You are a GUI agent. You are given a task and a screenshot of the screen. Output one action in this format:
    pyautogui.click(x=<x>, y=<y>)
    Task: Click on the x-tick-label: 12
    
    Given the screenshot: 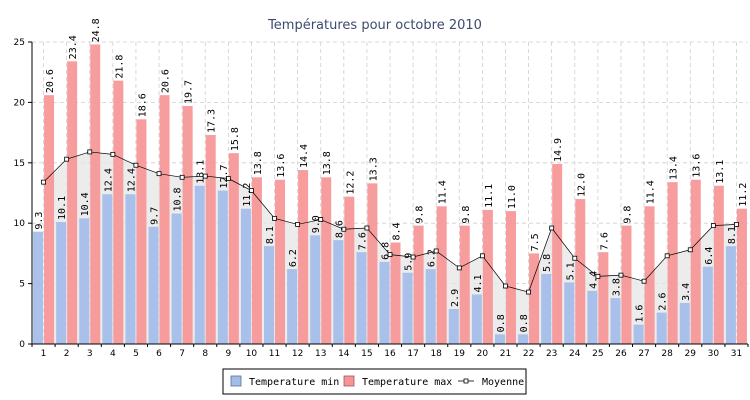 What is the action you would take?
    pyautogui.click(x=297, y=354)
    